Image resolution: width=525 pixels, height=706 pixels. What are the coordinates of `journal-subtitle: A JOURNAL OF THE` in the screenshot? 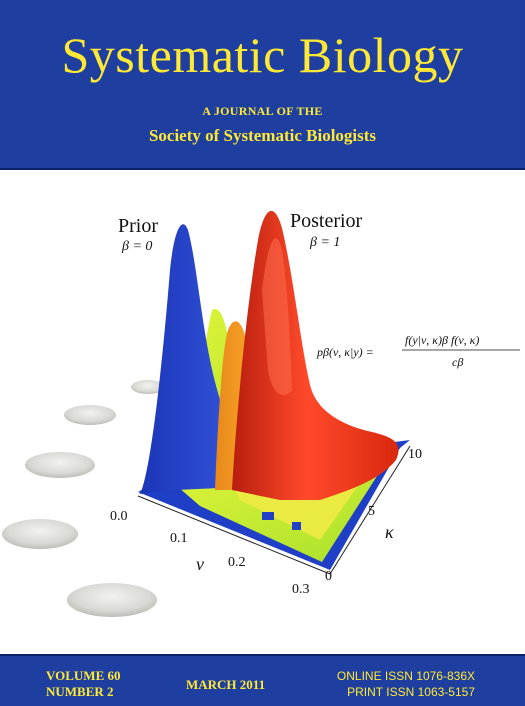 It's located at (262, 111).